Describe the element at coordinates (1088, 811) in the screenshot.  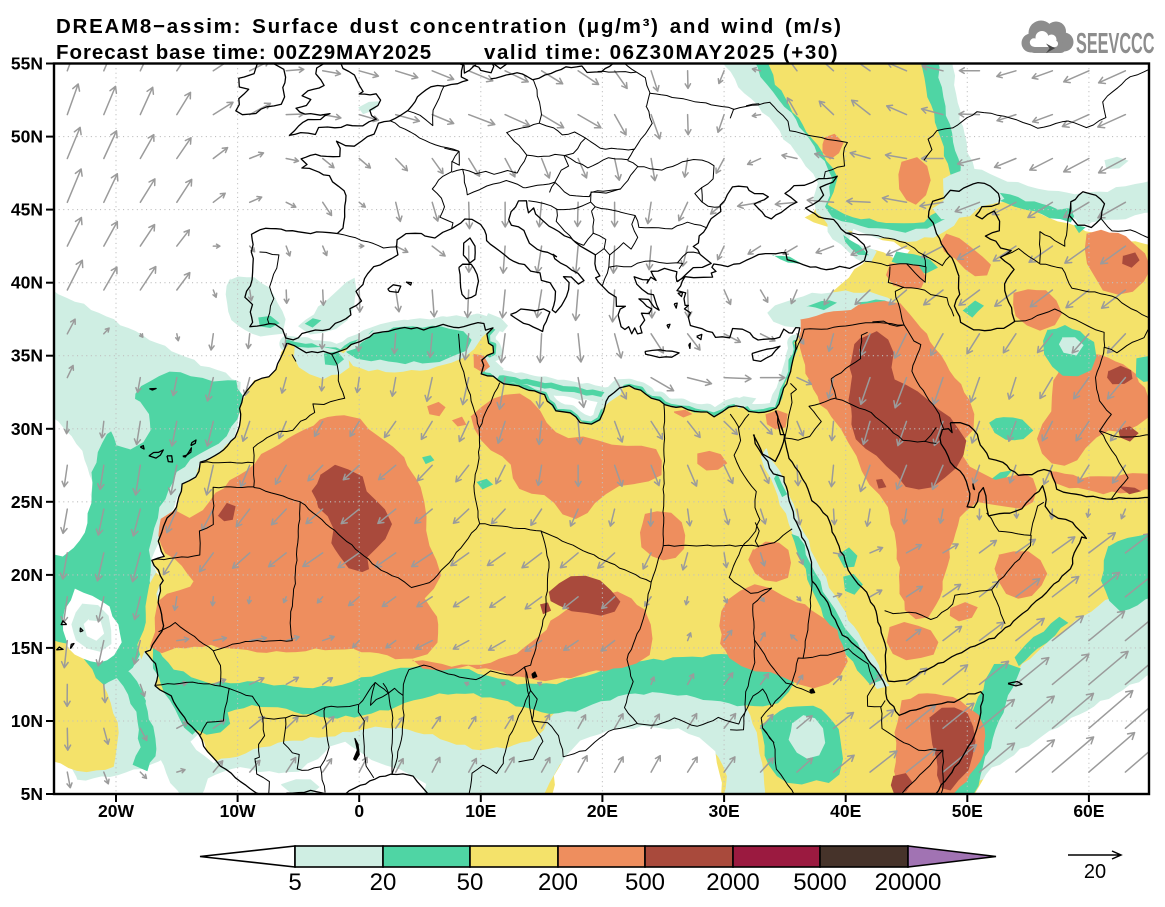
I see `svg-text: 60E` at that location.